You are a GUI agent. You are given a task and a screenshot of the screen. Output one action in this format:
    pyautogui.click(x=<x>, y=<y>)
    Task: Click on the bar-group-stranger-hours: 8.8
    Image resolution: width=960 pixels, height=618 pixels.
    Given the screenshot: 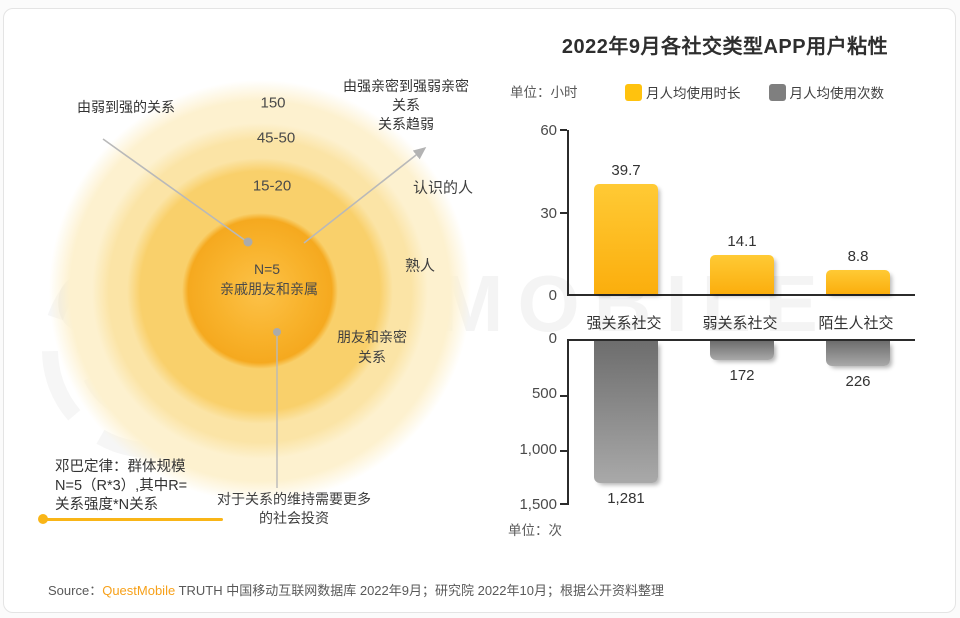 What is the action you would take?
    pyautogui.click(x=858, y=271)
    